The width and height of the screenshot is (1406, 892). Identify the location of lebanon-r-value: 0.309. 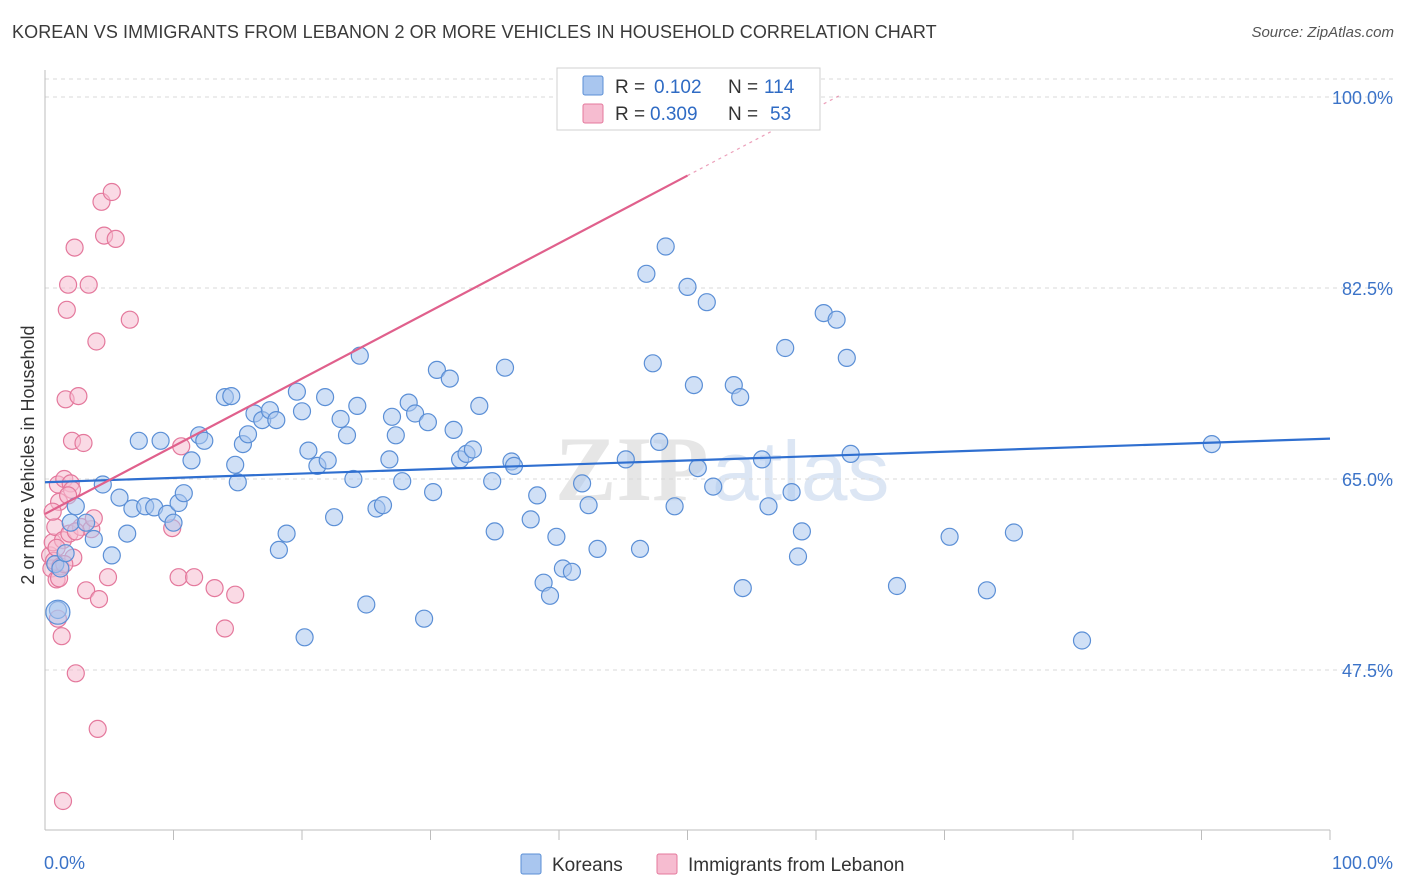
(674, 114).